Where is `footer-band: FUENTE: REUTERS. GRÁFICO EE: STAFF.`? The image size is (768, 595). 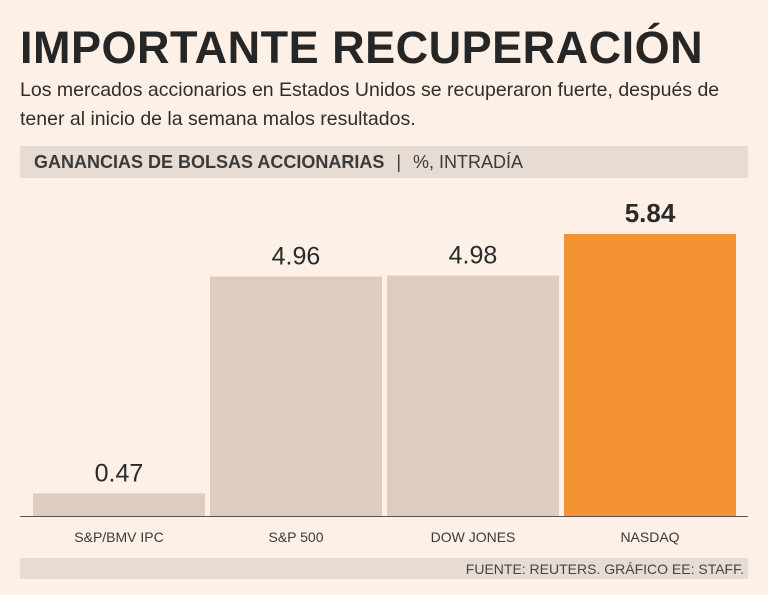 footer-band: FUENTE: REUTERS. GRÁFICO EE: STAFF. is located at coordinates (384, 568).